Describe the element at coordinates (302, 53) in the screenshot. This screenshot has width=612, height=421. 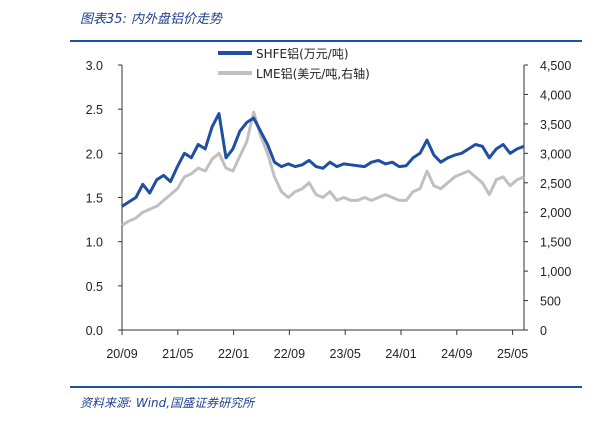
I see `legend-label-shfe: SHFE铝(万元/吨)` at that location.